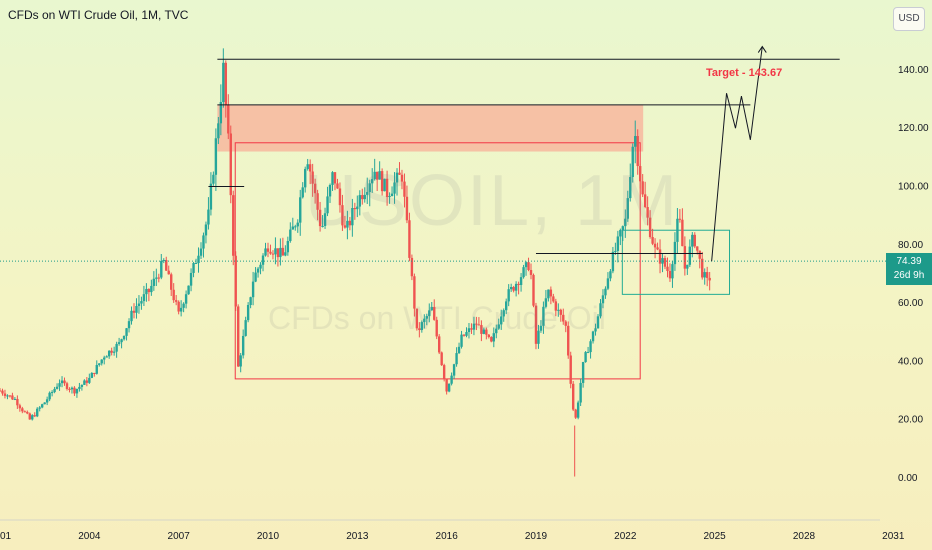  I want to click on x-tick-label: 2028, so click(804, 536).